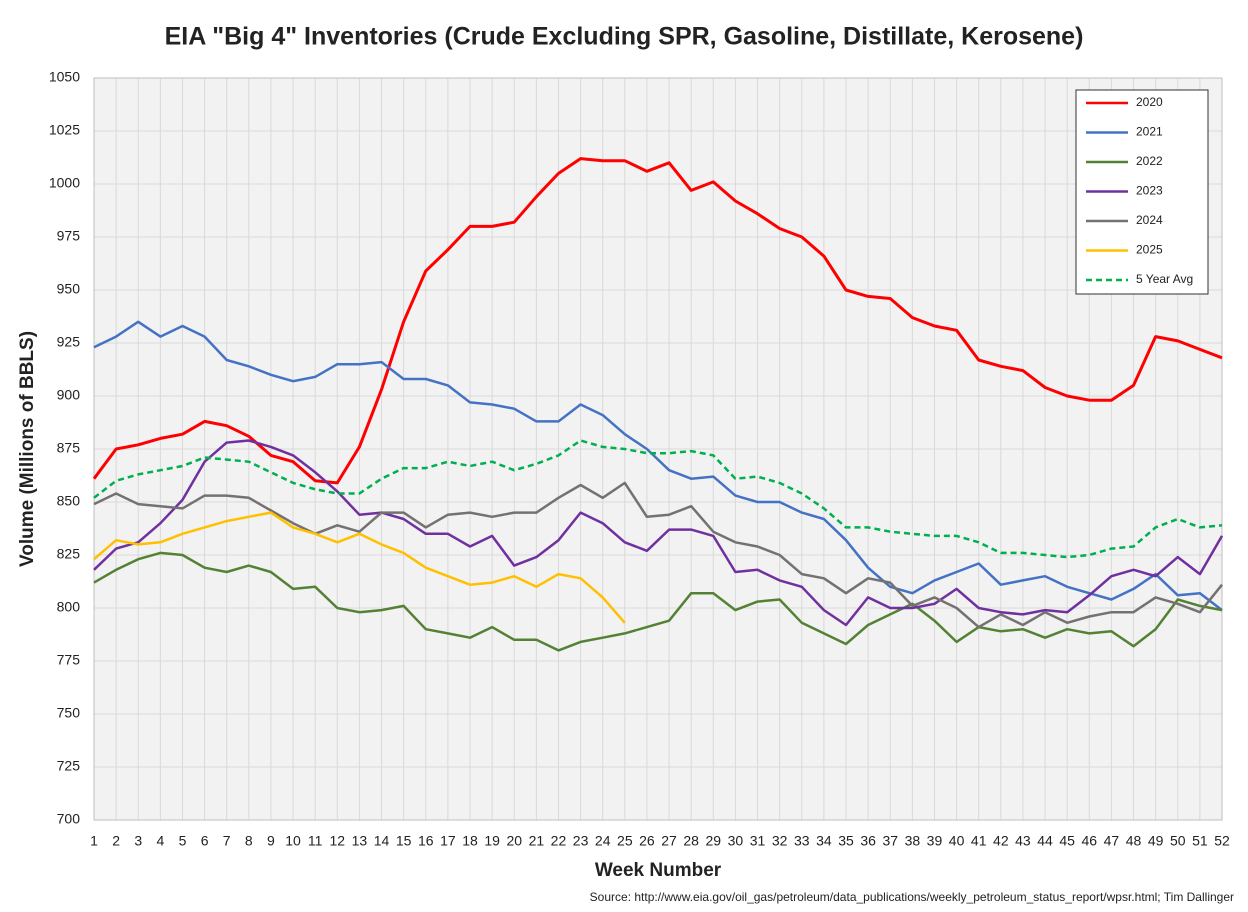  I want to click on y-tick-label: 1025, so click(64, 130).